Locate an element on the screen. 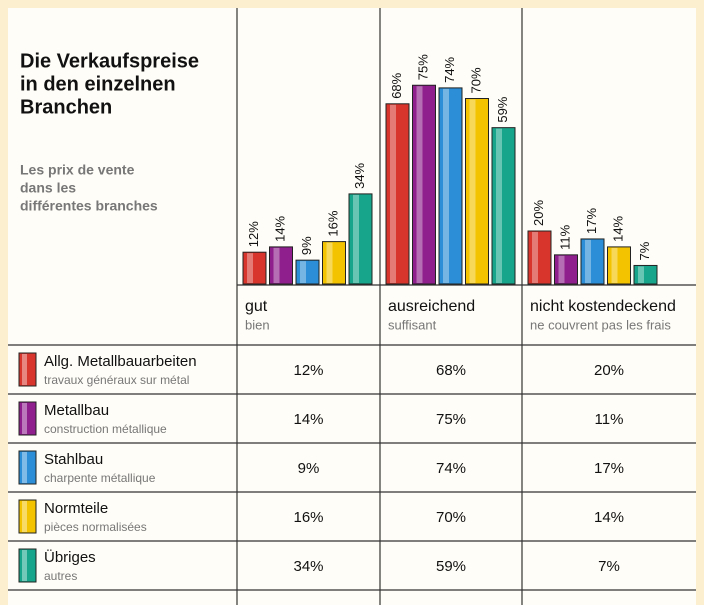  bar-label: 9% is located at coordinates (306, 245).